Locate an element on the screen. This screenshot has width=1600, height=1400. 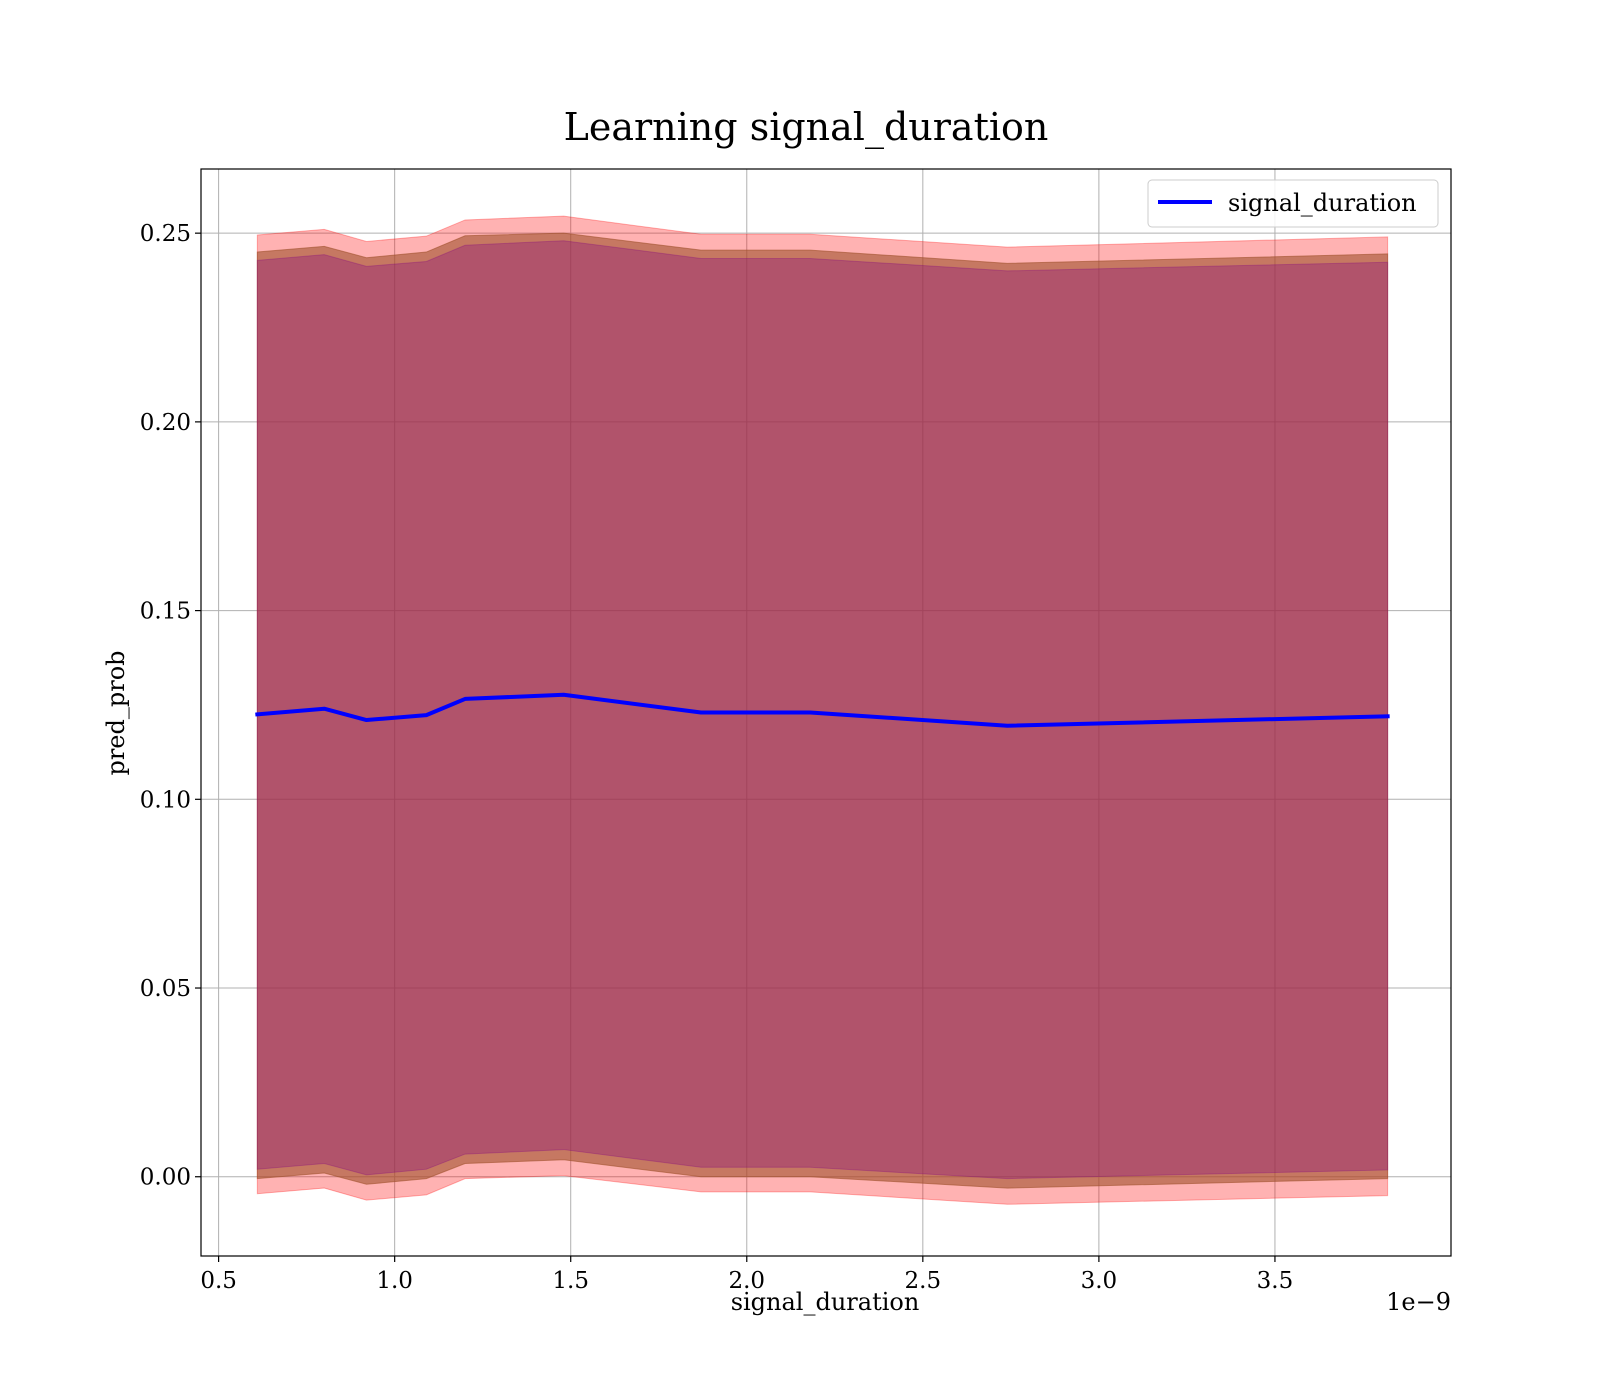
x-axis-ticks: 0.5 1.0 1.5 2.0 2.5 3.0 3.5 is located at coordinates (746, 1275).